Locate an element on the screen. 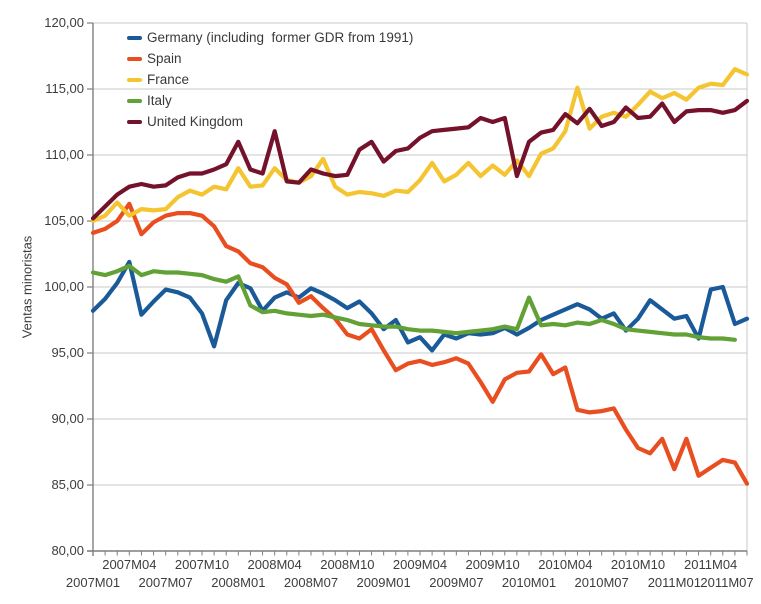 Image resolution: width=761 pixels, height=604 pixels. y-tick-label: 90,00 is located at coordinates (67, 418).